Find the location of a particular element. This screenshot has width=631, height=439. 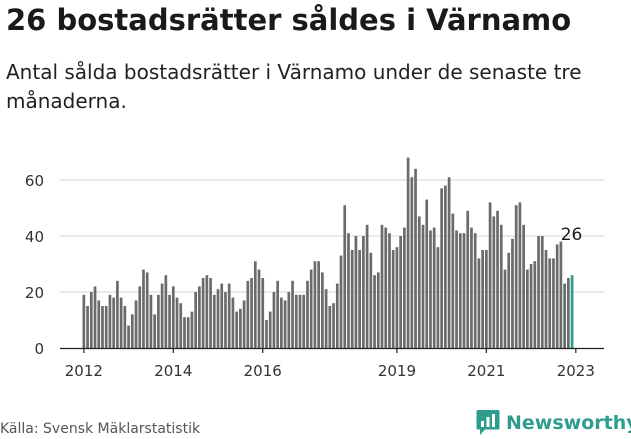

chart-title: 26 bostadsrätter såldes i Värnamo is located at coordinates (289, 20).